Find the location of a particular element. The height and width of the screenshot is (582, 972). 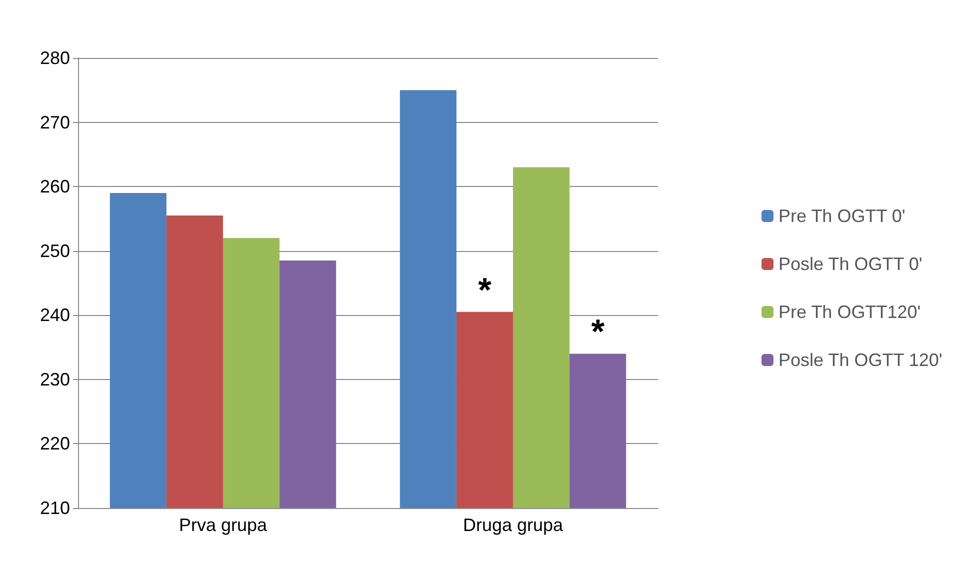

legend-label: Posle Th OGTT 0' is located at coordinates (850, 264).